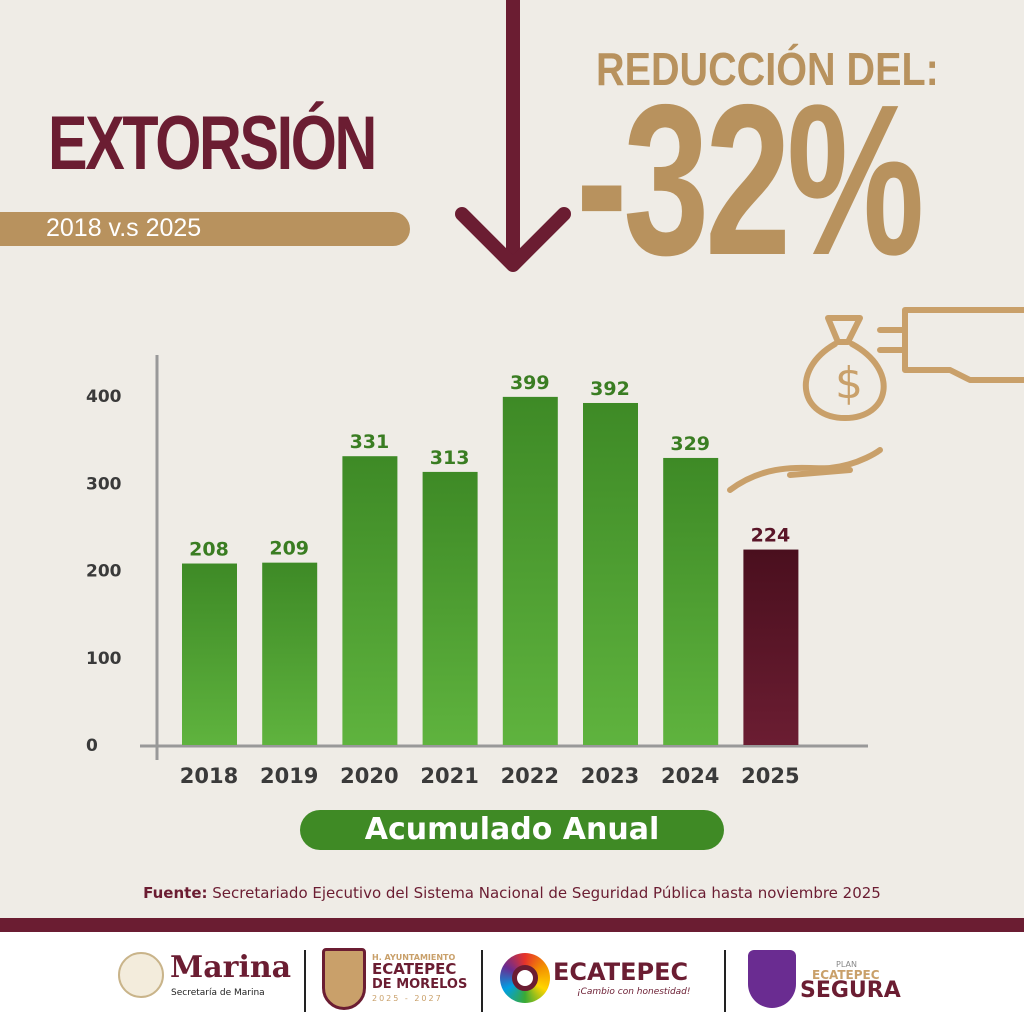  What do you see at coordinates (104, 659) in the screenshot?
I see `y-tick-label: 100` at bounding box center [104, 659].